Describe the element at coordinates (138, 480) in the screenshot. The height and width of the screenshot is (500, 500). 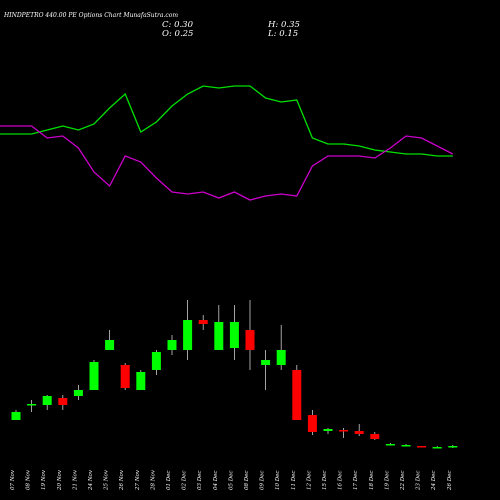
I see `x-tick-label: 27 Nov` at that location.